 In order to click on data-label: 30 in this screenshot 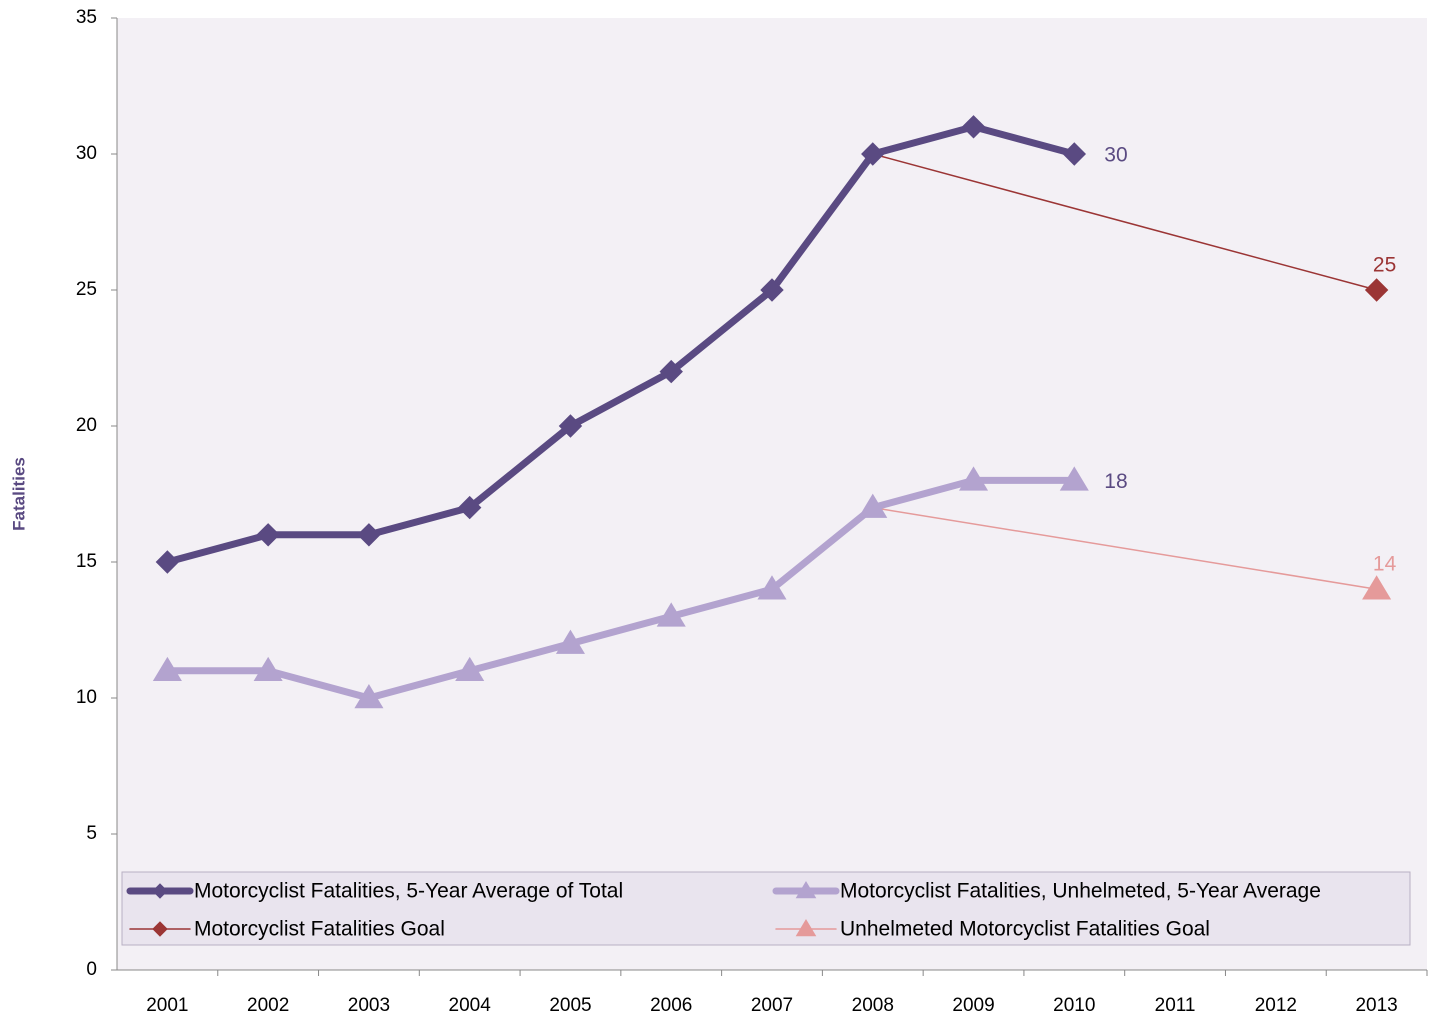, I will do `click(1115, 155)`.